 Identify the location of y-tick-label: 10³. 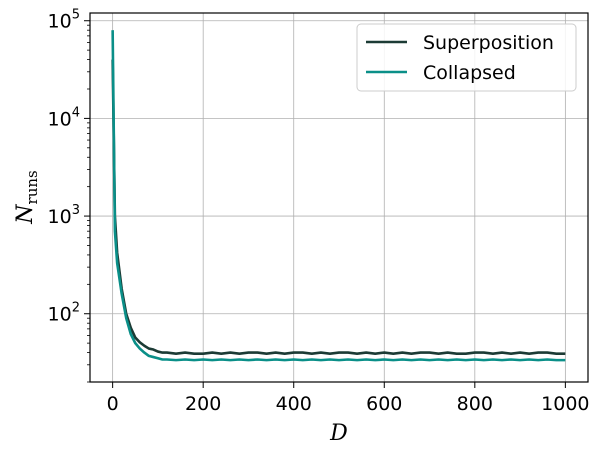
(64, 215).